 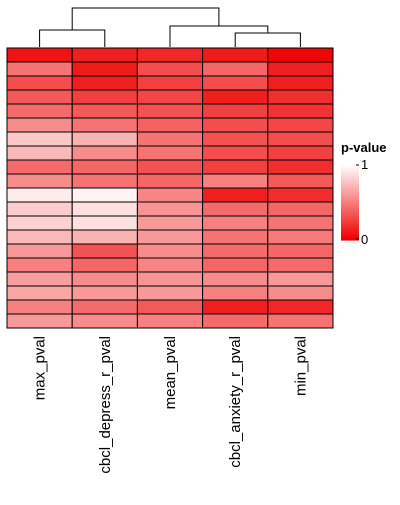 What do you see at coordinates (40, 368) in the screenshot?
I see `column-label: max_pval` at bounding box center [40, 368].